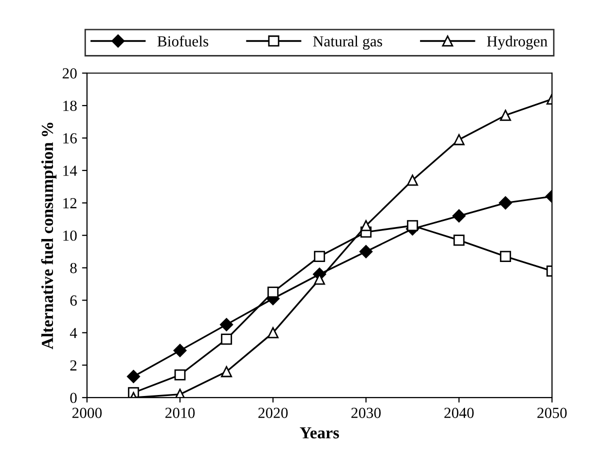 Image resolution: width=600 pixels, height=457 pixels. I want to click on y-tick-label: 6, so click(73, 300).